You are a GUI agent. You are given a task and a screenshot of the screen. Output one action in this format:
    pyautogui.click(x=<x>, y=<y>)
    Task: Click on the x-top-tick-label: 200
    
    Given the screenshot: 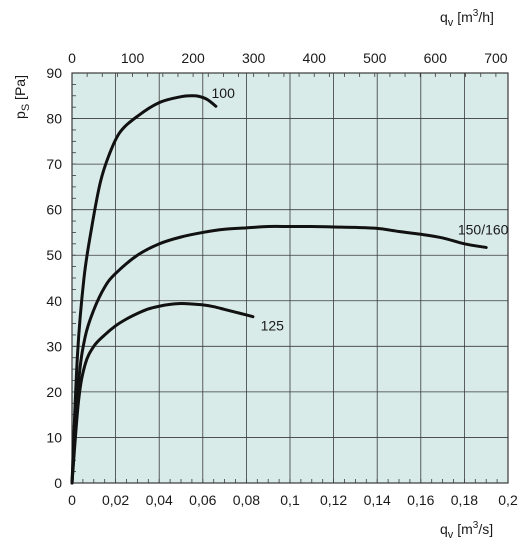 What is the action you would take?
    pyautogui.click(x=193, y=58)
    